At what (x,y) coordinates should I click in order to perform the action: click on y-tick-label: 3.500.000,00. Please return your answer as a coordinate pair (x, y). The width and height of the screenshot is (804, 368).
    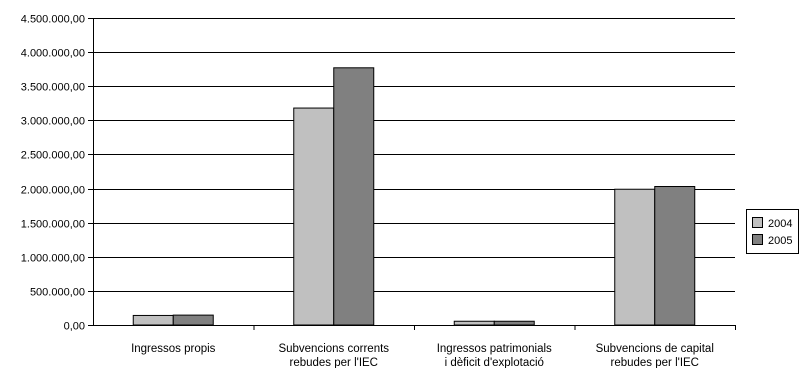
    Looking at the image, I should click on (53, 88).